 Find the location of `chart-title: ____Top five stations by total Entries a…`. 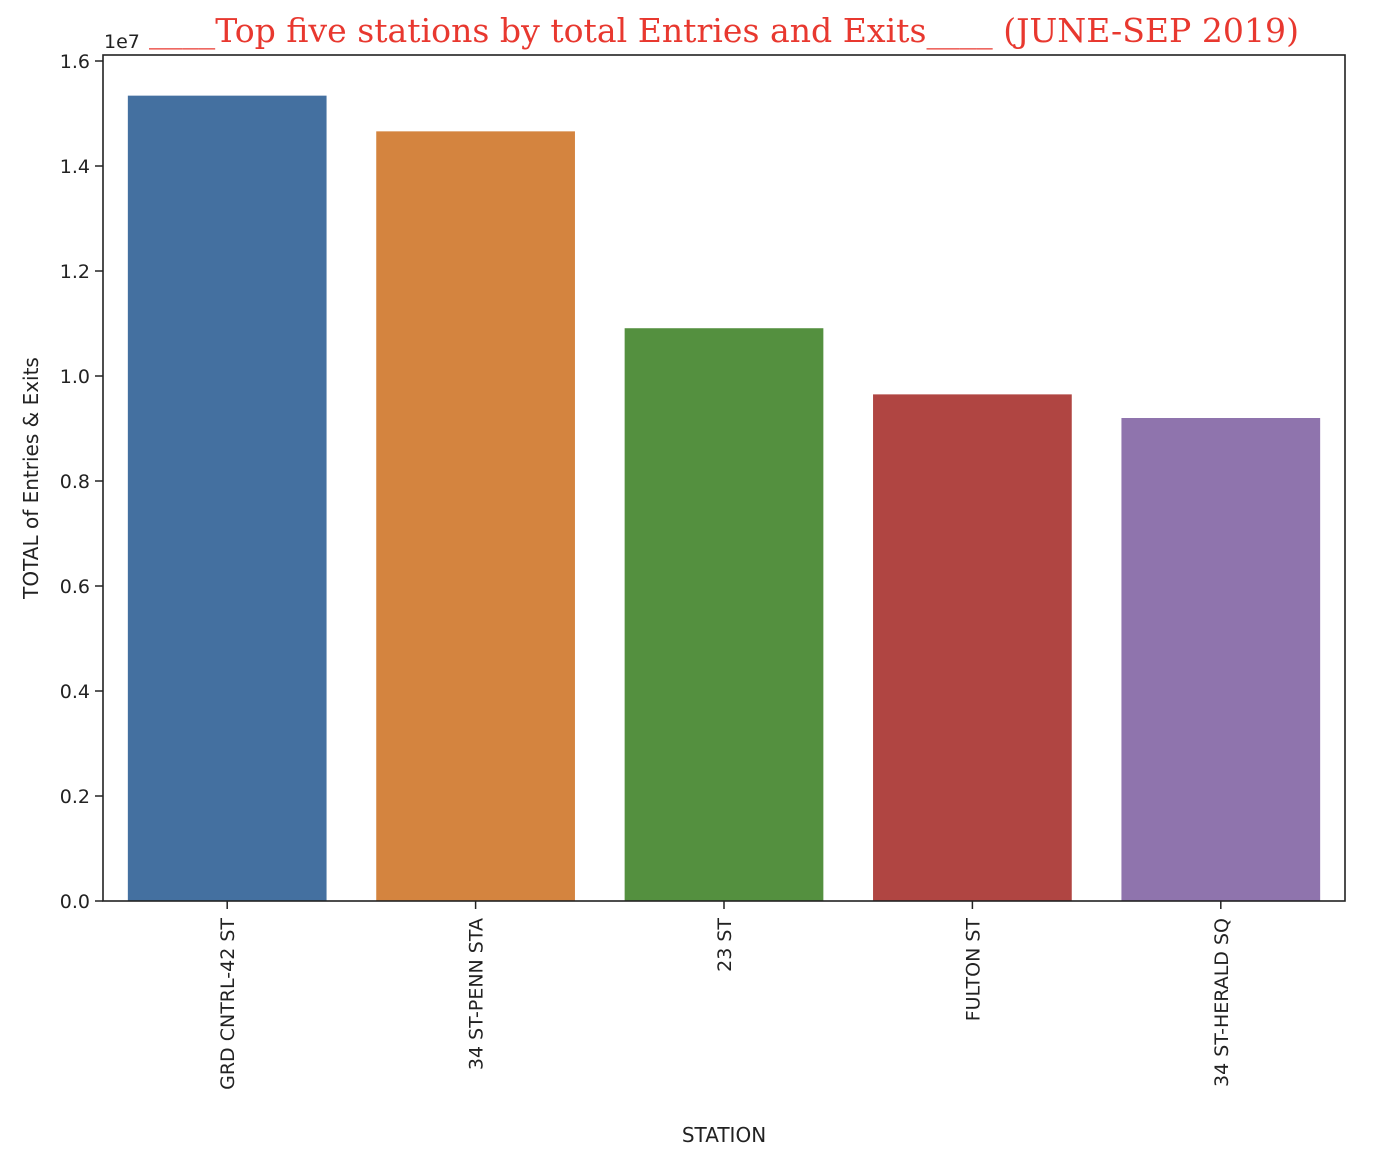

chart-title: ____Top five stations by total Entries a… is located at coordinates (724, 31).